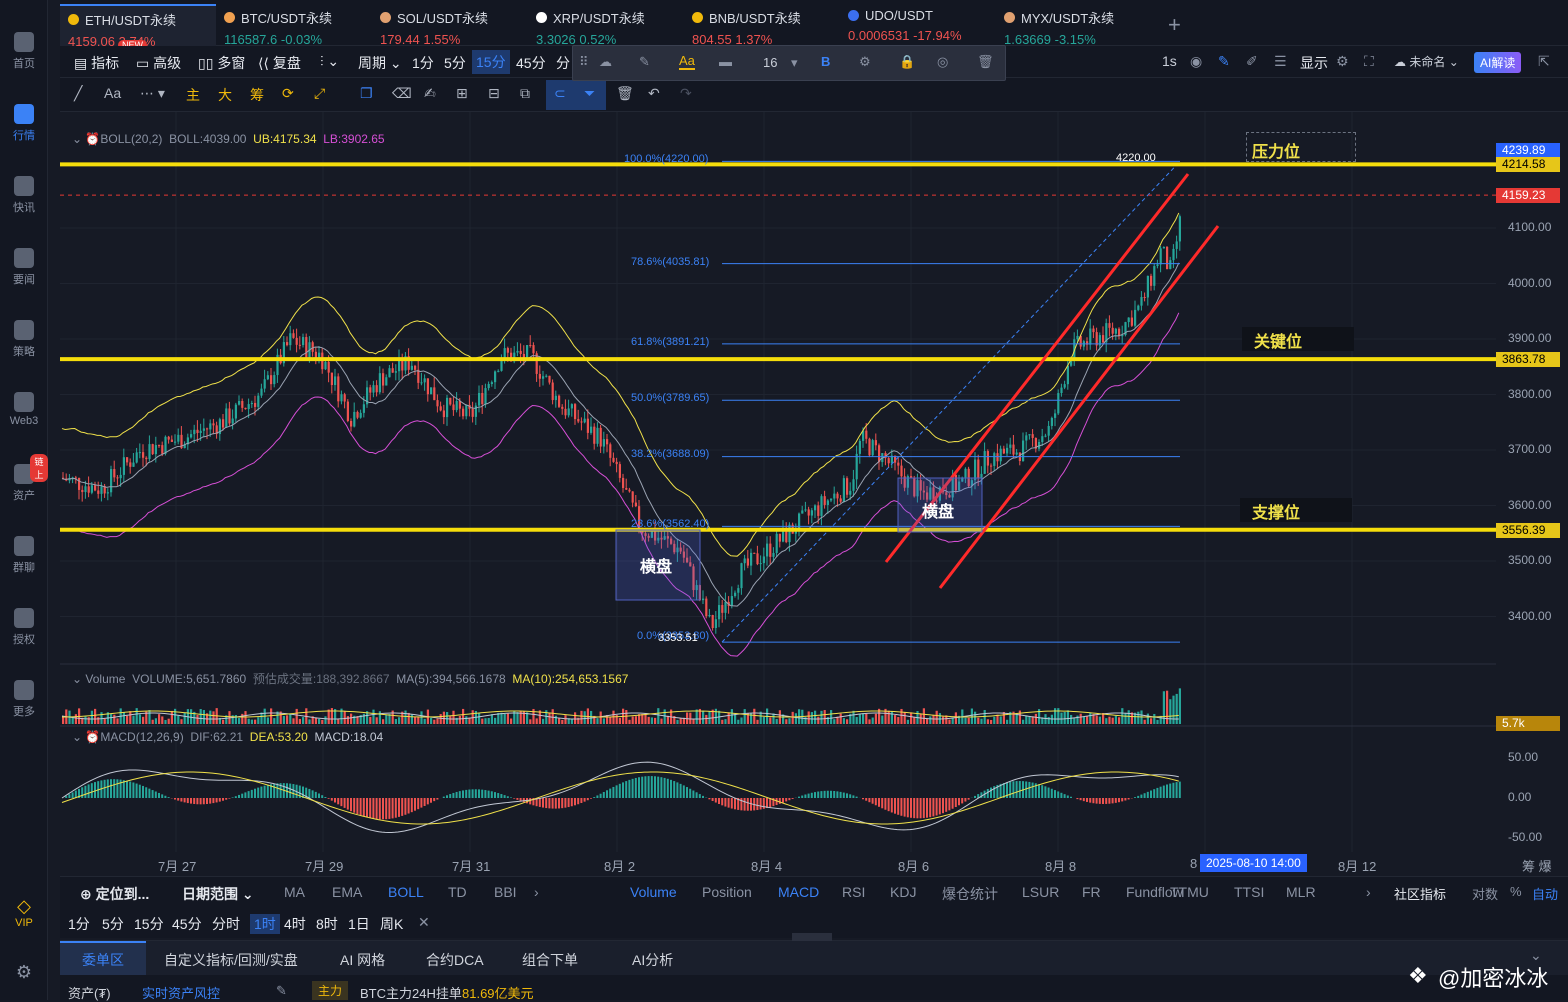 The height and width of the screenshot is (1002, 1568). What do you see at coordinates (1224, 61) in the screenshot?
I see `pen-icon: ✎` at bounding box center [1224, 61].